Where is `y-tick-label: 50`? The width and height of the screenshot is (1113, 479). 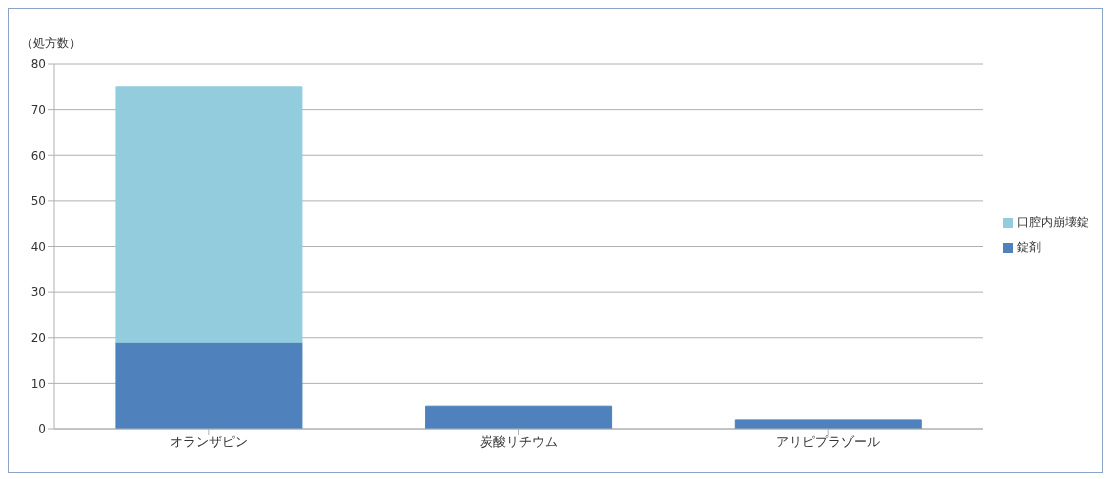 y-tick-label: 50 is located at coordinates (38, 201).